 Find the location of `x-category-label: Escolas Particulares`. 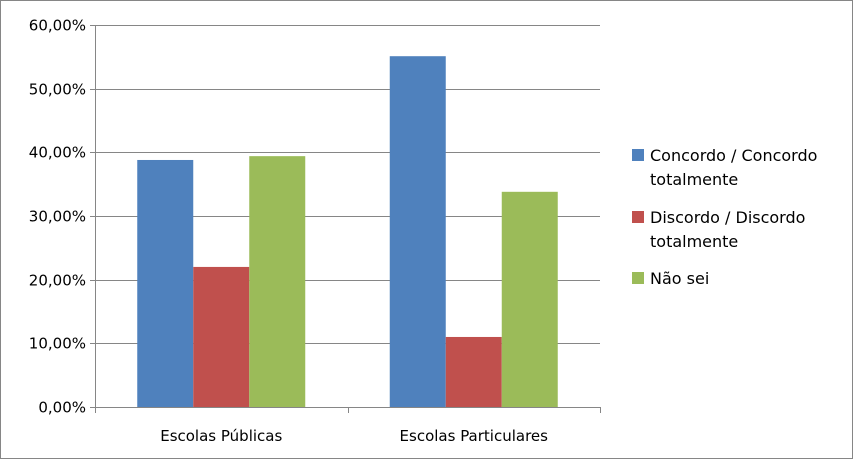

x-category-label: Escolas Particulares is located at coordinates (474, 436).